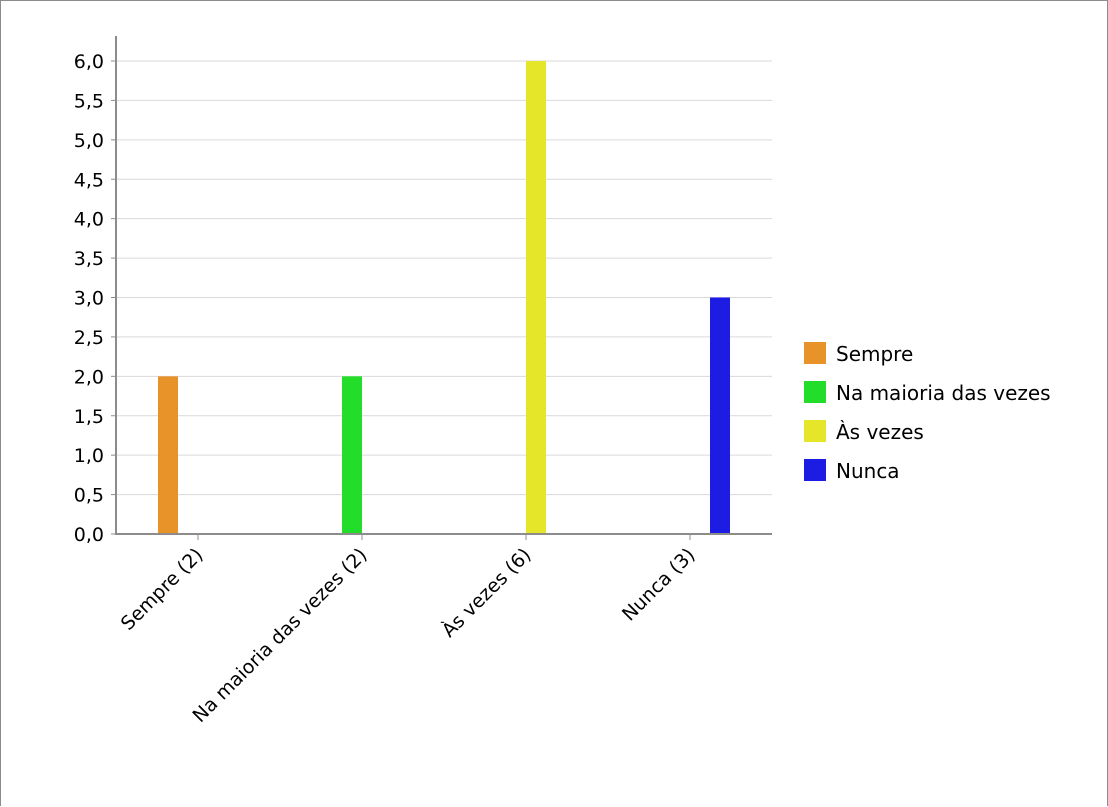 The height and width of the screenshot is (807, 1108). Describe the element at coordinates (943, 393) in the screenshot. I see `legend-label: Na maioria das vezes` at that location.